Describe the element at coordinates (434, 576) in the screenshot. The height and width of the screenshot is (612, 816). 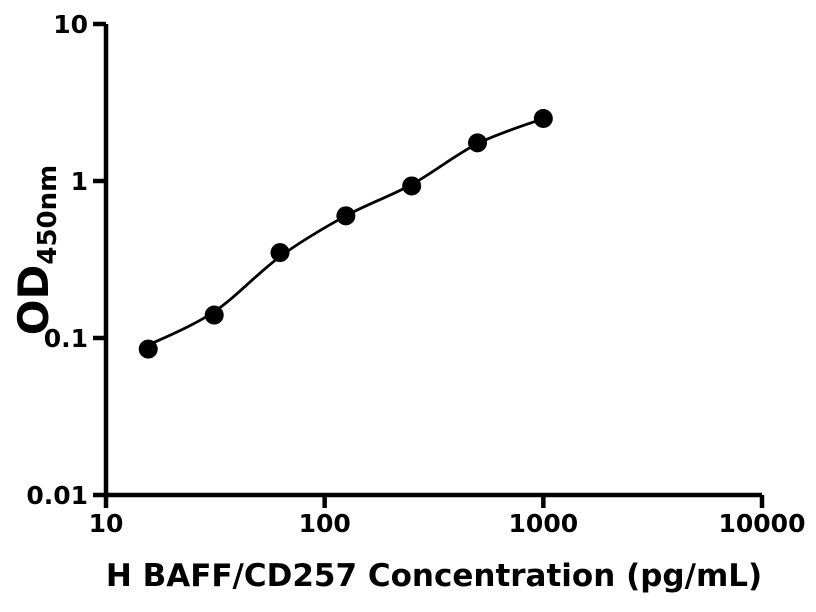
I see `x-axis-label: H BAFF/CD257 Concentration (pg/mL)` at that location.